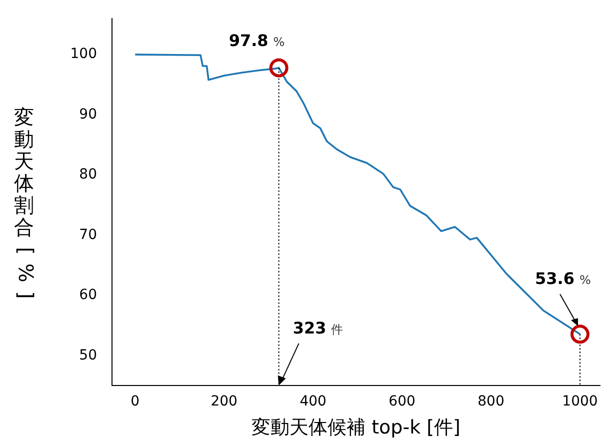  Describe the element at coordinates (562, 278) in the screenshot. I see `annotation: 53.6 %` at that location.